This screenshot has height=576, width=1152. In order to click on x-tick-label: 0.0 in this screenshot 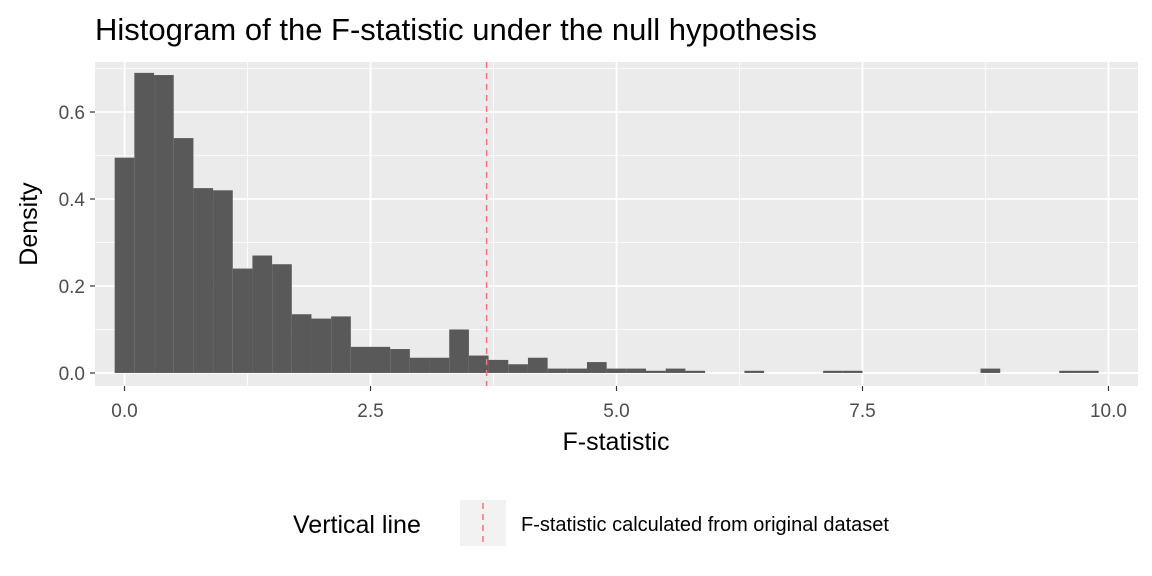, I will do `click(124, 411)`.